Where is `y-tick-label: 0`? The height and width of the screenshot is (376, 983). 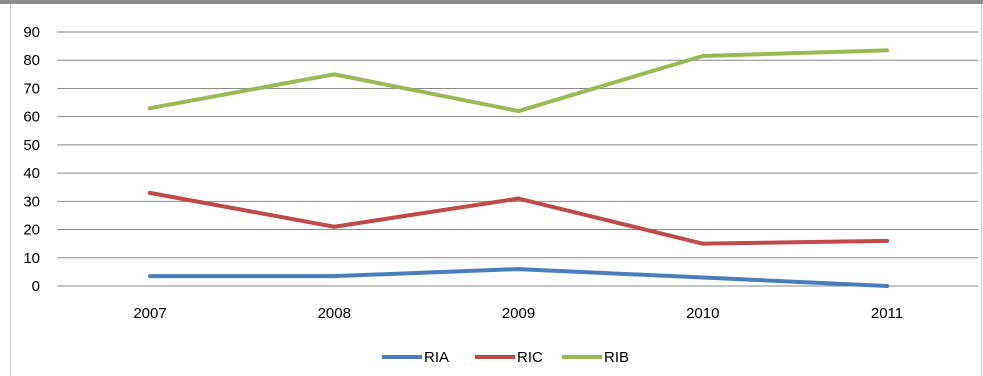
y-tick-label: 0 is located at coordinates (36, 286).